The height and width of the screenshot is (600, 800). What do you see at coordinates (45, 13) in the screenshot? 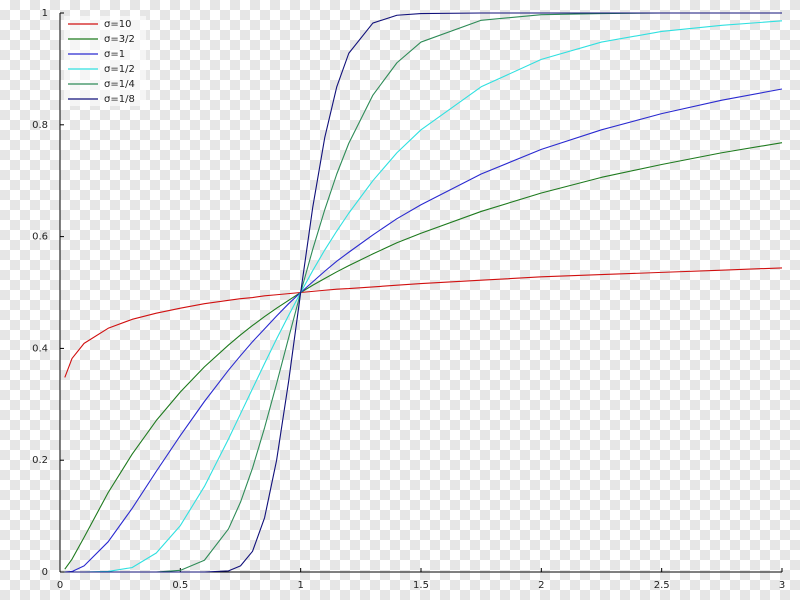
I see `y-tick-label: 1` at bounding box center [45, 13].